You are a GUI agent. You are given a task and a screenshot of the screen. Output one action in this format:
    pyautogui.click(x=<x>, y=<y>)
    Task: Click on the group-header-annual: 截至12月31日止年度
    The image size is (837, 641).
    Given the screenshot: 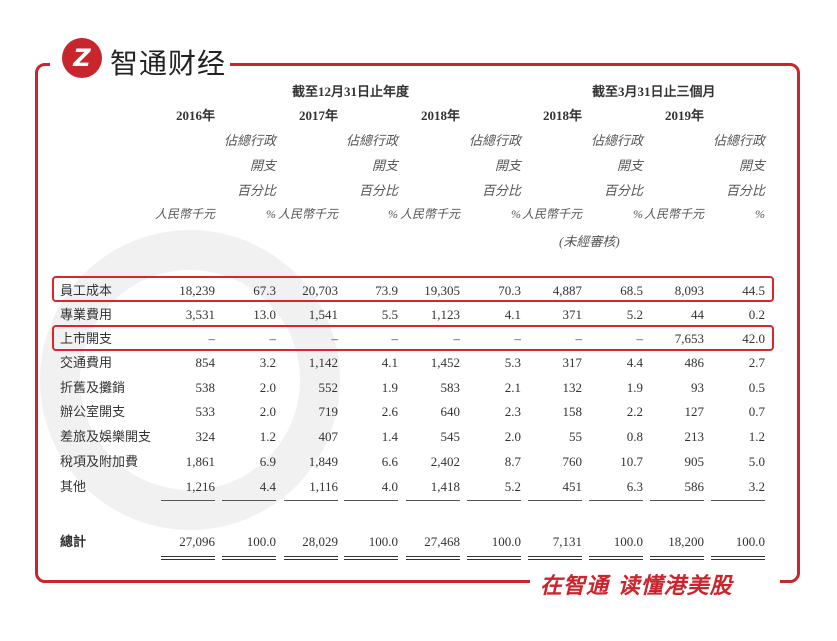 What is the action you would take?
    pyautogui.click(x=351, y=91)
    